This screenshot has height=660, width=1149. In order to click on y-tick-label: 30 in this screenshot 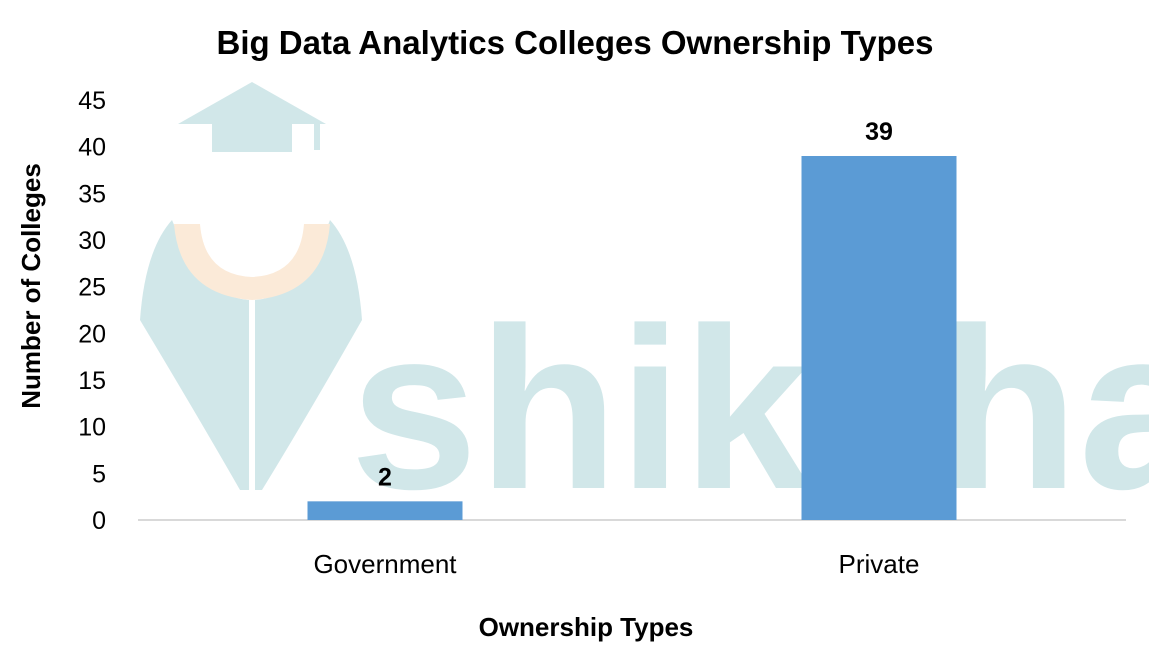, I will do `click(92, 241)`.